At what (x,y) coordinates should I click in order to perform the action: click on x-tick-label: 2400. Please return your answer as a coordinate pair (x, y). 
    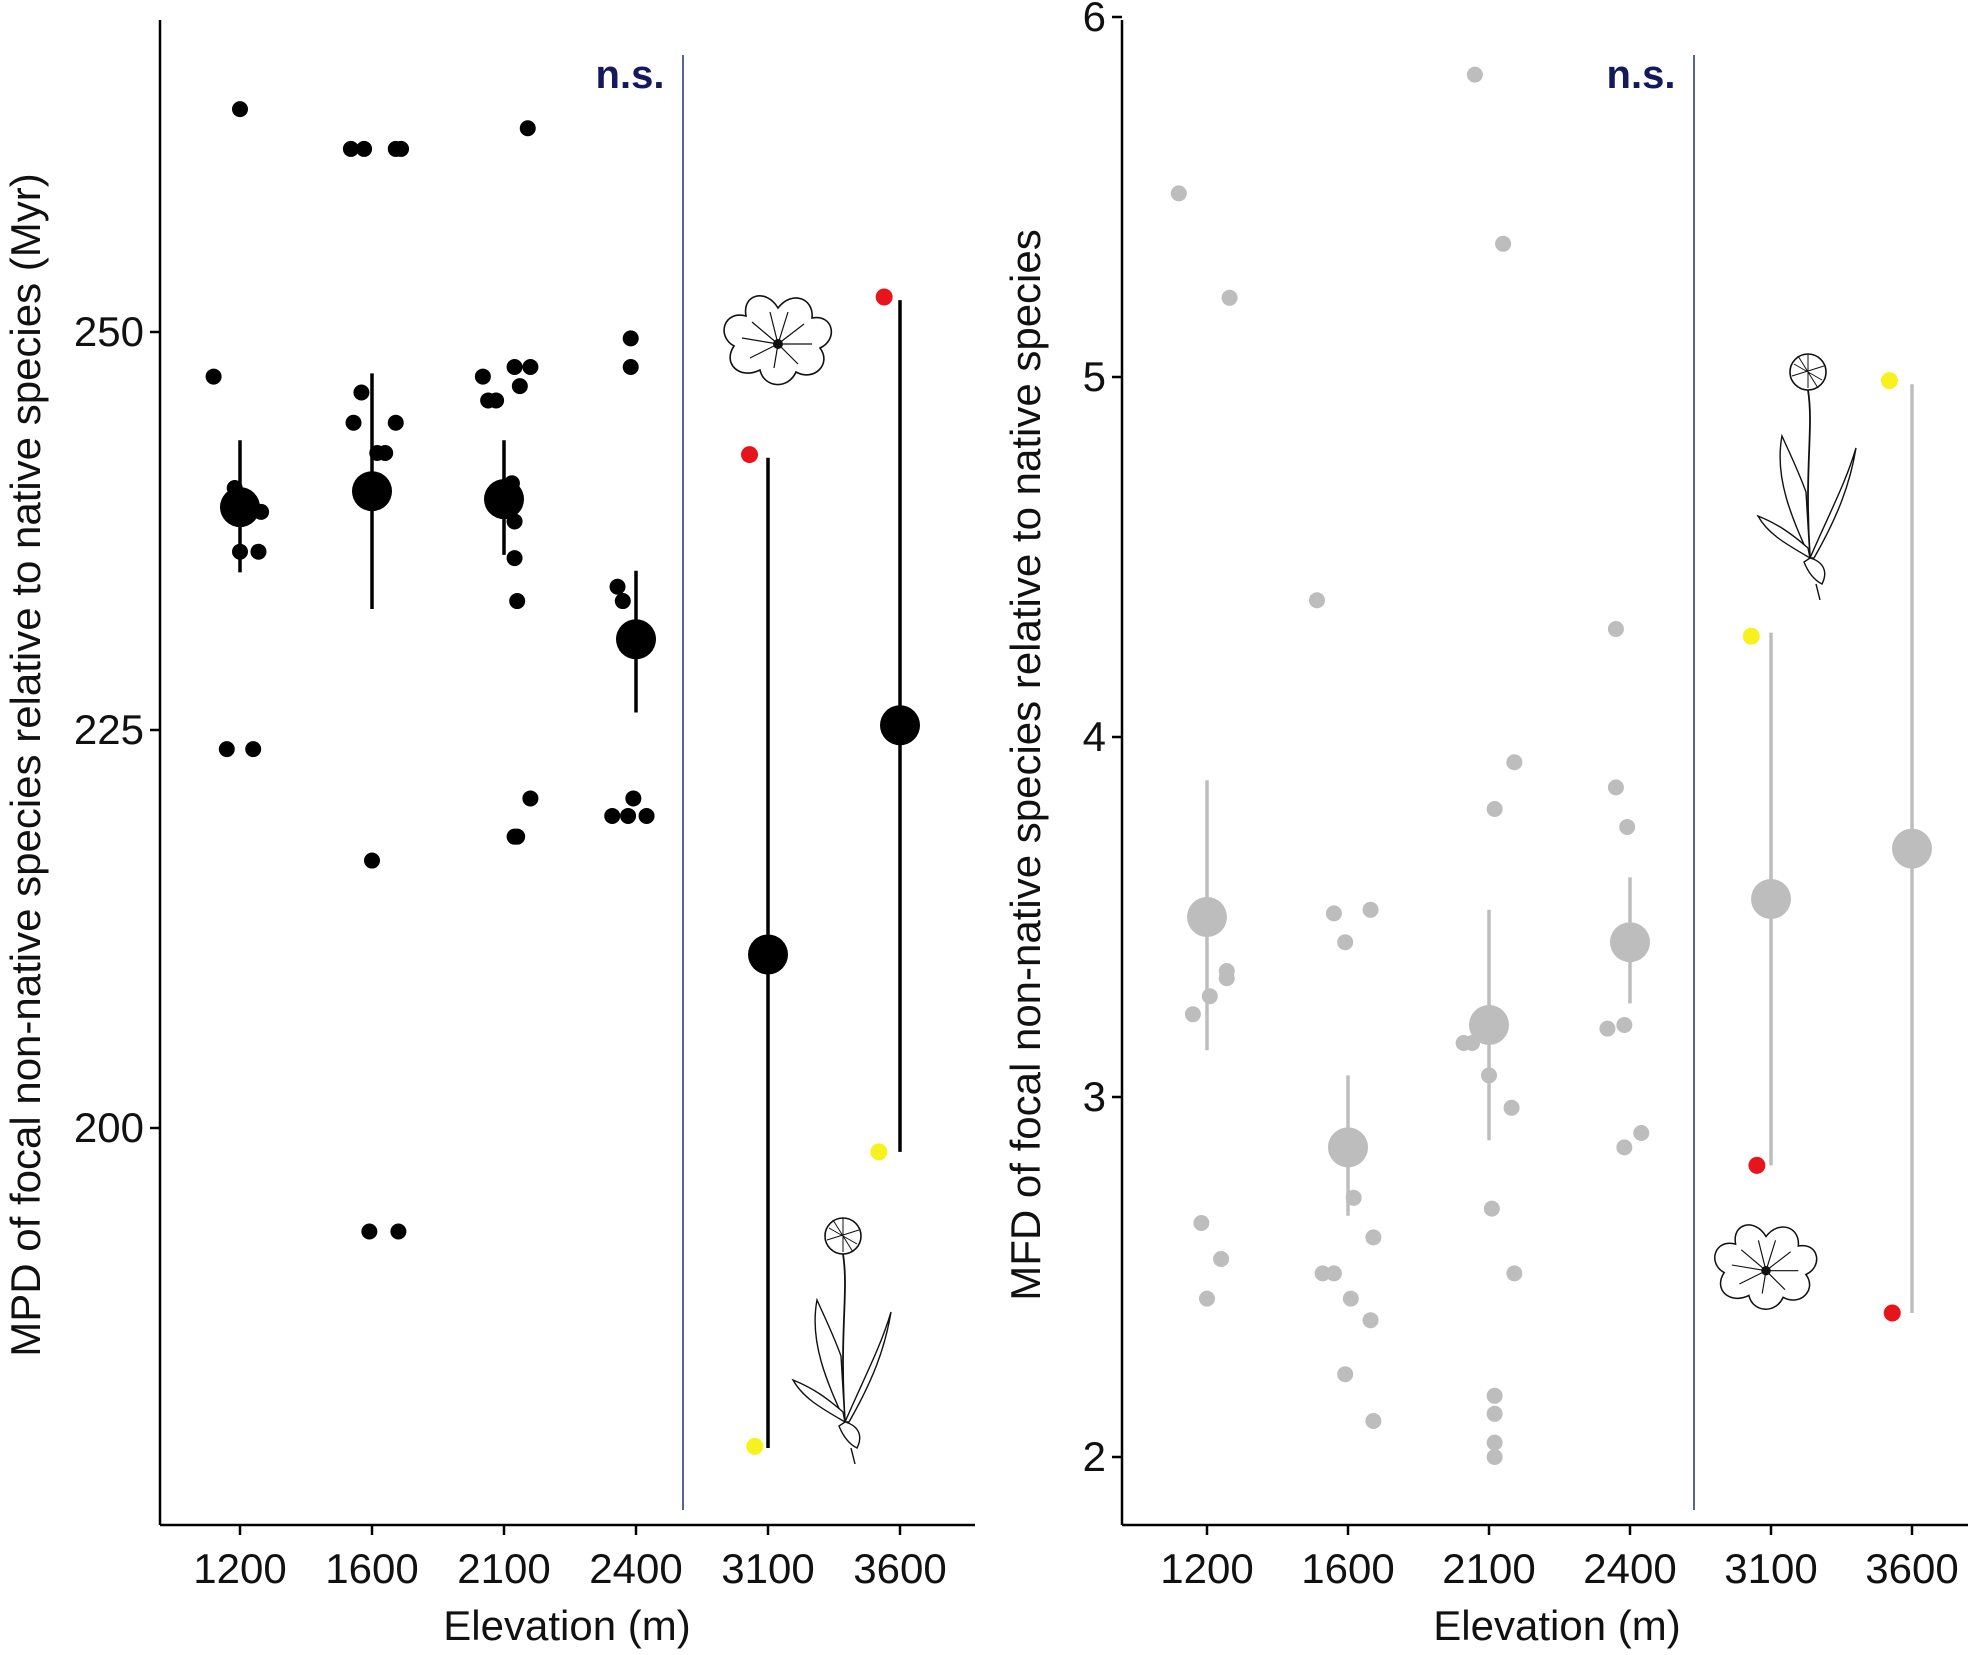
    Looking at the image, I should click on (635, 1568).